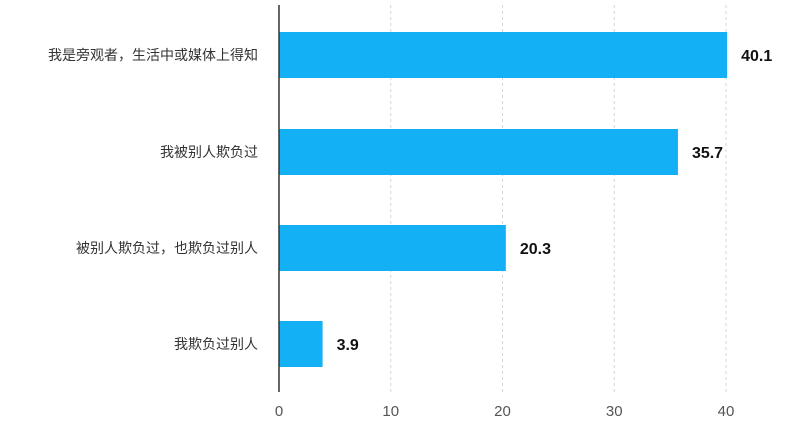 The height and width of the screenshot is (427, 785). Describe the element at coordinates (390, 411) in the screenshot. I see `x-tick-label-10: 10` at that location.